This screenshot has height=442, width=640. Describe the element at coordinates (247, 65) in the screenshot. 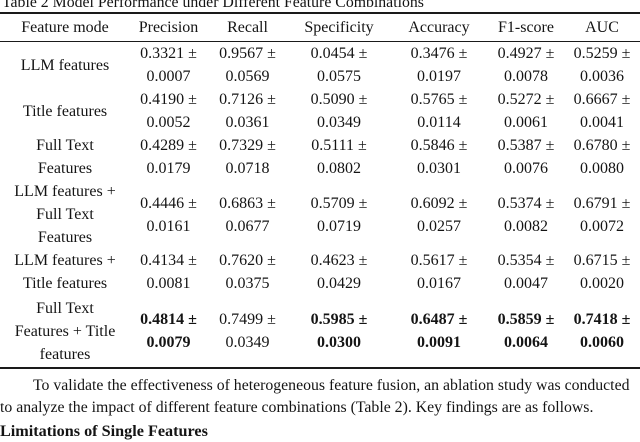

I see `metric-value-recall: 0.9567 ± 0.0569` at that location.